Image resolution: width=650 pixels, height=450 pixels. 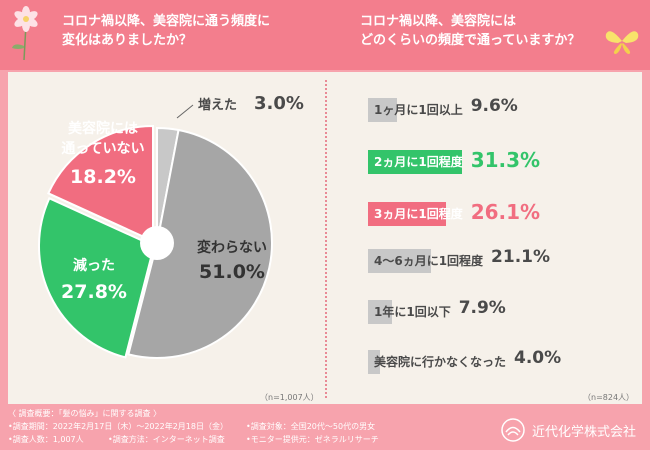 I want to click on bar-every-4-6-months-label: 4～6ヵ月に1回程度, so click(x=429, y=261).